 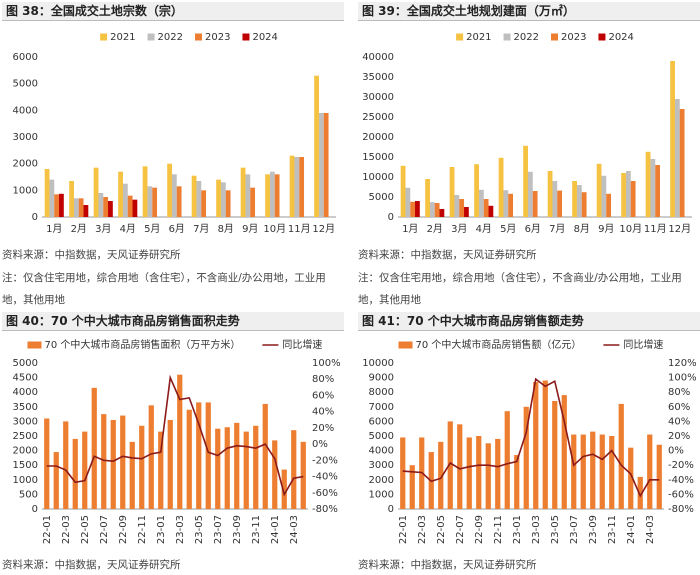 I want to click on chart-title: 图 40：70 个中大城市商品房销售面积走势, so click(x=173, y=321).